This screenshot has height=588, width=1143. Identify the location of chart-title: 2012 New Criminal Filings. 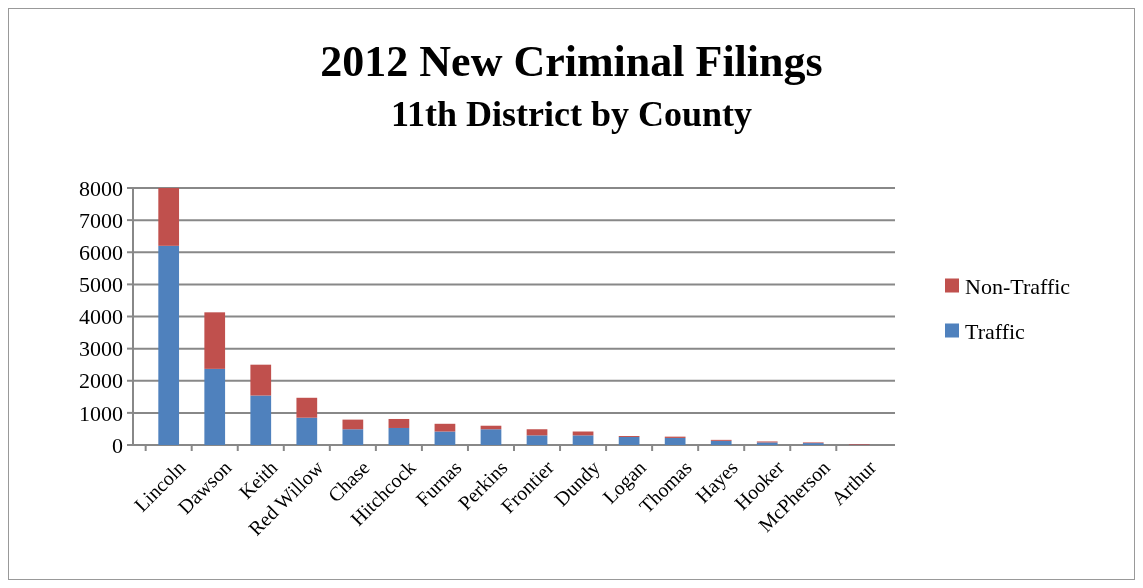
(571, 61).